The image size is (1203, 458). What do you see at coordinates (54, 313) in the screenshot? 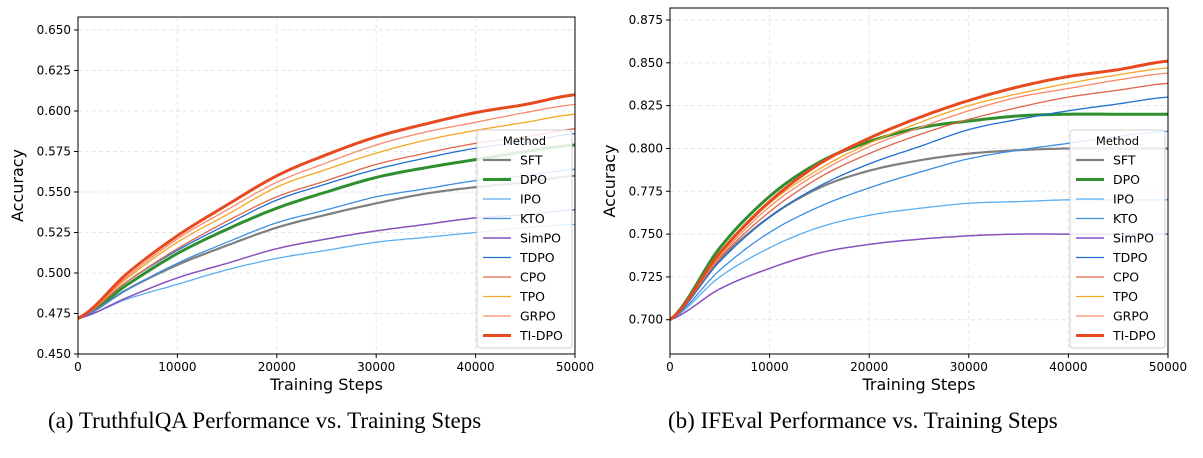
I see `y-tick-label: 0.475` at bounding box center [54, 313].